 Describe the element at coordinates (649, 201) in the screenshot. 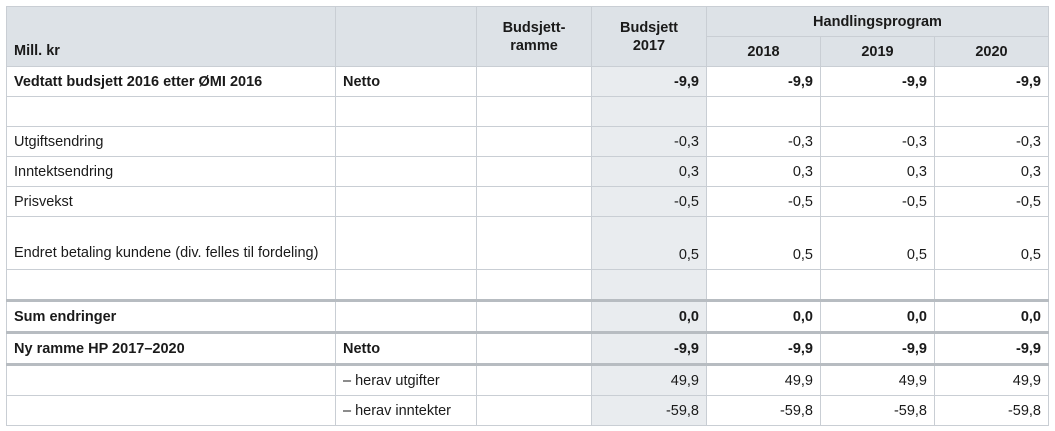

I see `cell-2017: -0,5` at that location.